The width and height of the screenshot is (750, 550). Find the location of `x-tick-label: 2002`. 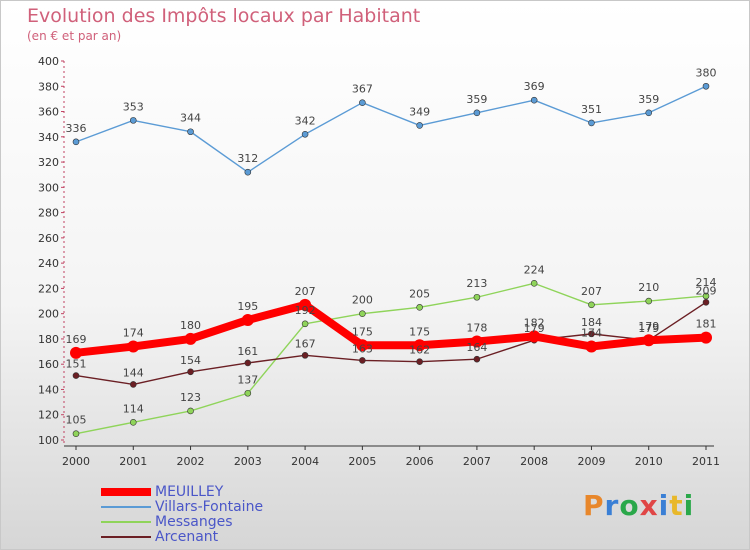

x-tick-label: 2002 is located at coordinates (191, 461).